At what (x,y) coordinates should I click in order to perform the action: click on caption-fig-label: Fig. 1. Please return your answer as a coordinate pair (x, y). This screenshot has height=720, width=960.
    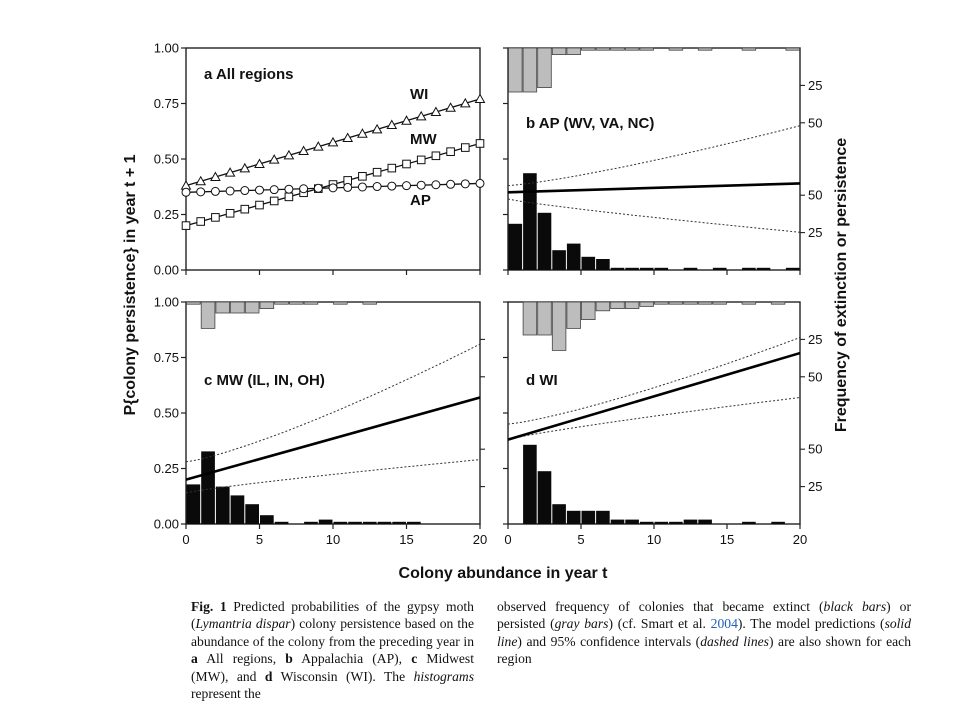
    Looking at the image, I should click on (209, 606).